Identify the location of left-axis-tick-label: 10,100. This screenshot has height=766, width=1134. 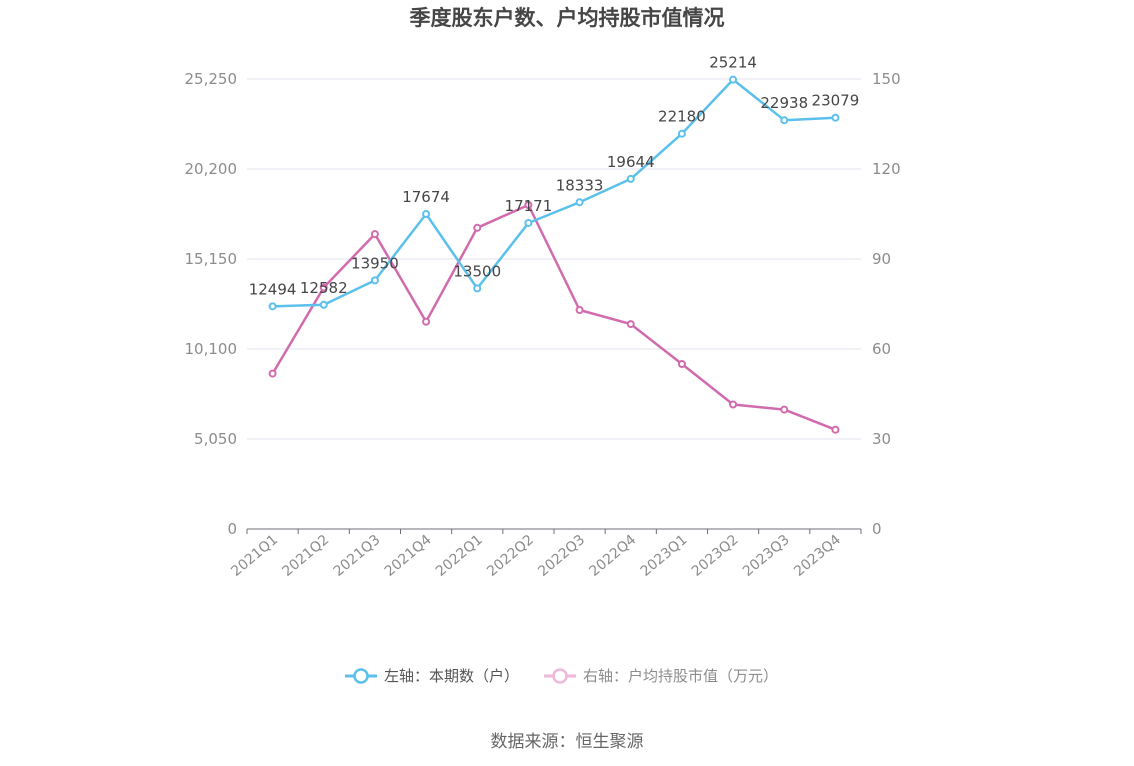
(211, 349).